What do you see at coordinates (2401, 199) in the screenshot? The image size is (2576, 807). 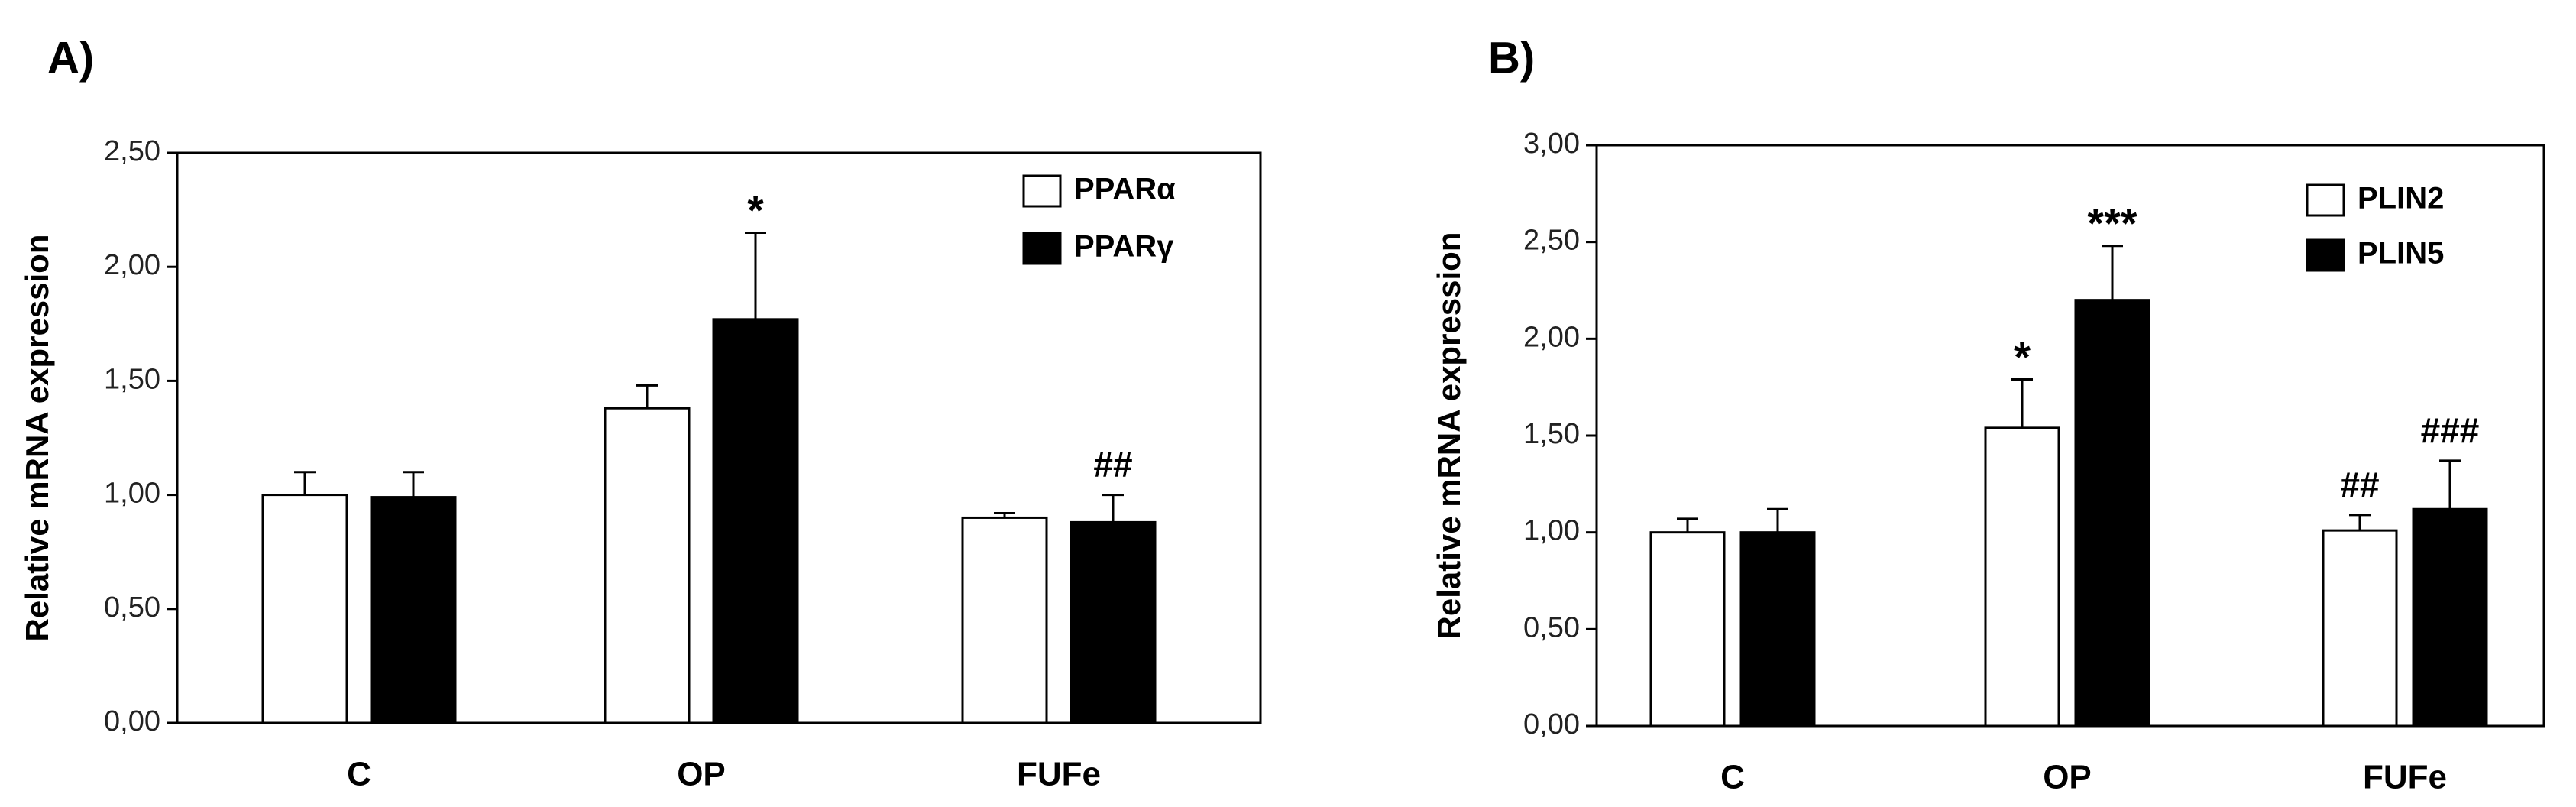 I see `legend-label: PLIN2` at bounding box center [2401, 199].